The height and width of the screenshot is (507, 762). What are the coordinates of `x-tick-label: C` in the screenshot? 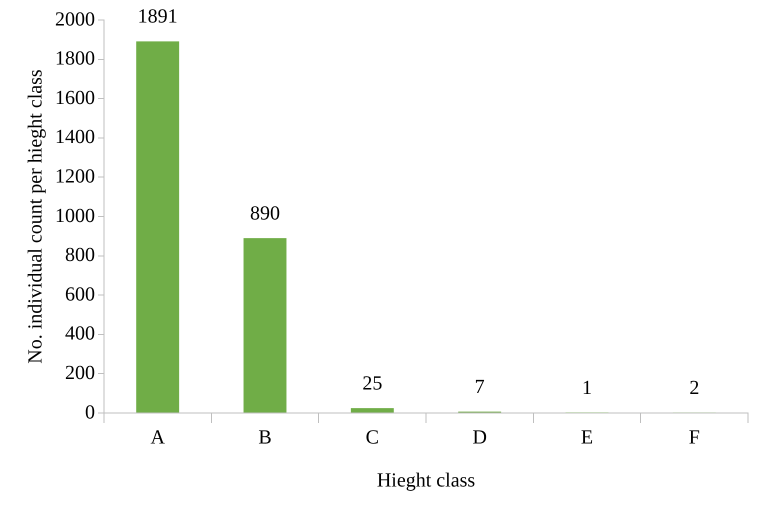 It's located at (373, 437).